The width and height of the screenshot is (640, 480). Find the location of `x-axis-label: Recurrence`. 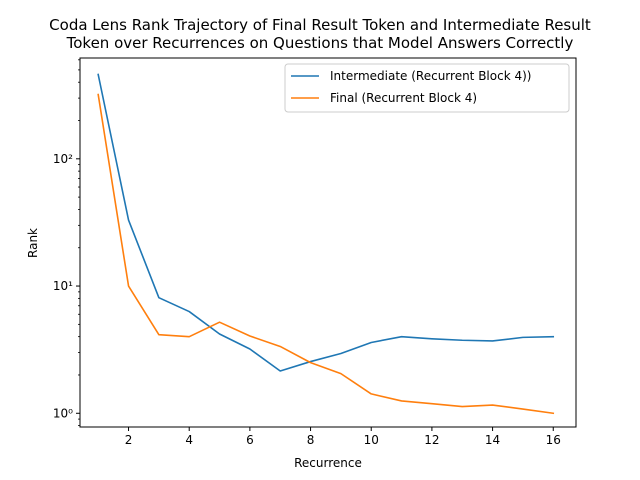

x-axis-label: Recurrence is located at coordinates (328, 463).